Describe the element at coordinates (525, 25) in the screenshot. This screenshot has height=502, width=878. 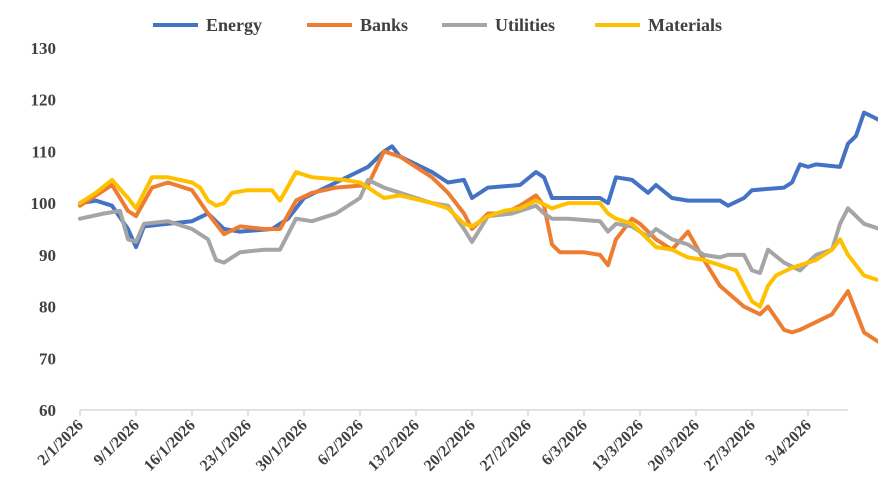
I see `legend-label-utilities: Utilities` at that location.